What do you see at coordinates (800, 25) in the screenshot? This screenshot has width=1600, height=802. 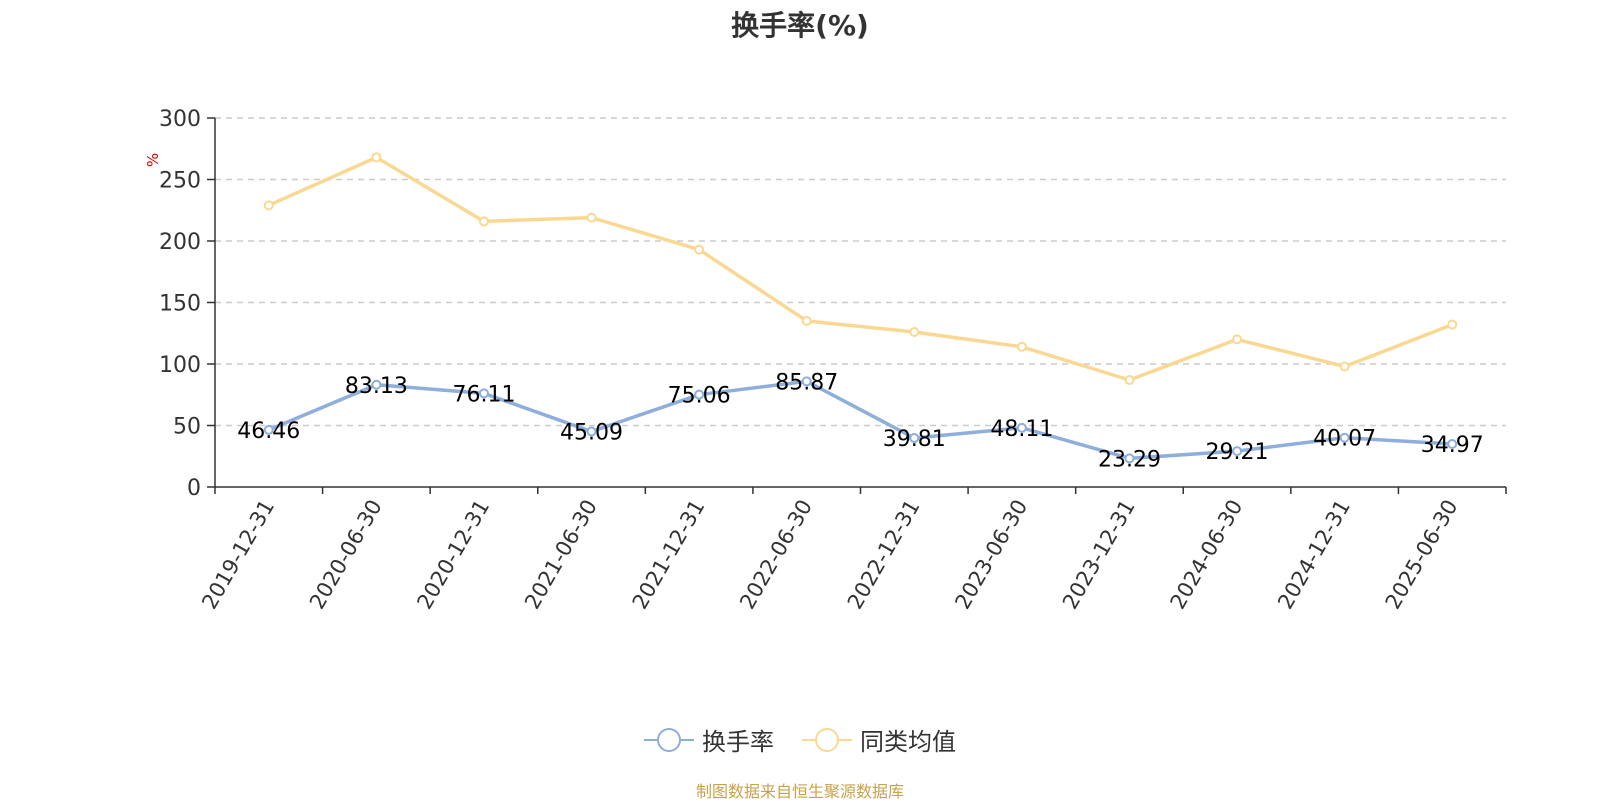 I see `chart-title: 换手率(%)` at bounding box center [800, 25].